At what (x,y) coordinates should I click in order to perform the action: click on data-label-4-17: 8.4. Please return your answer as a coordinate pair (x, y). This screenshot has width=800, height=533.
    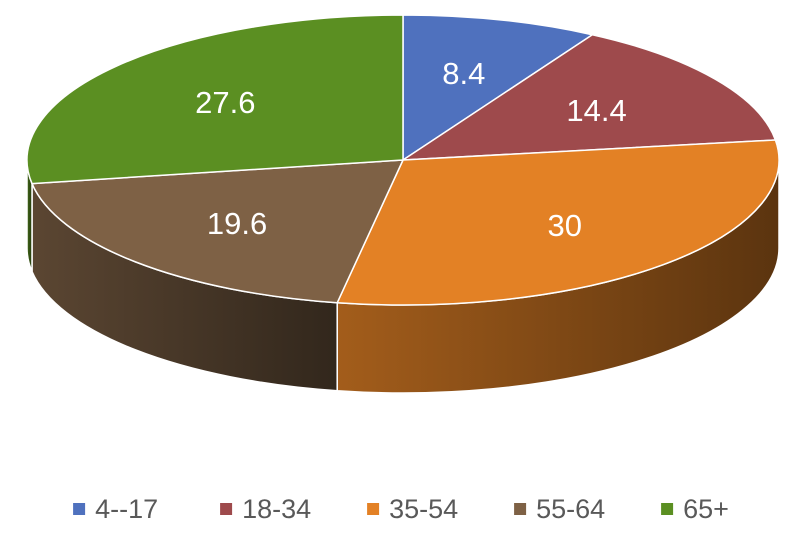
    Looking at the image, I should click on (463, 73).